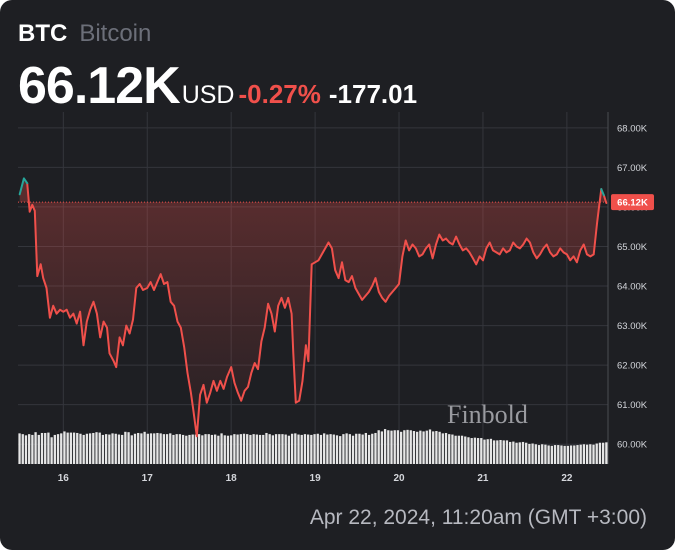 This screenshot has height=550, width=675. Describe the element at coordinates (64, 478) in the screenshot. I see `x-tick-label: 16` at that location.